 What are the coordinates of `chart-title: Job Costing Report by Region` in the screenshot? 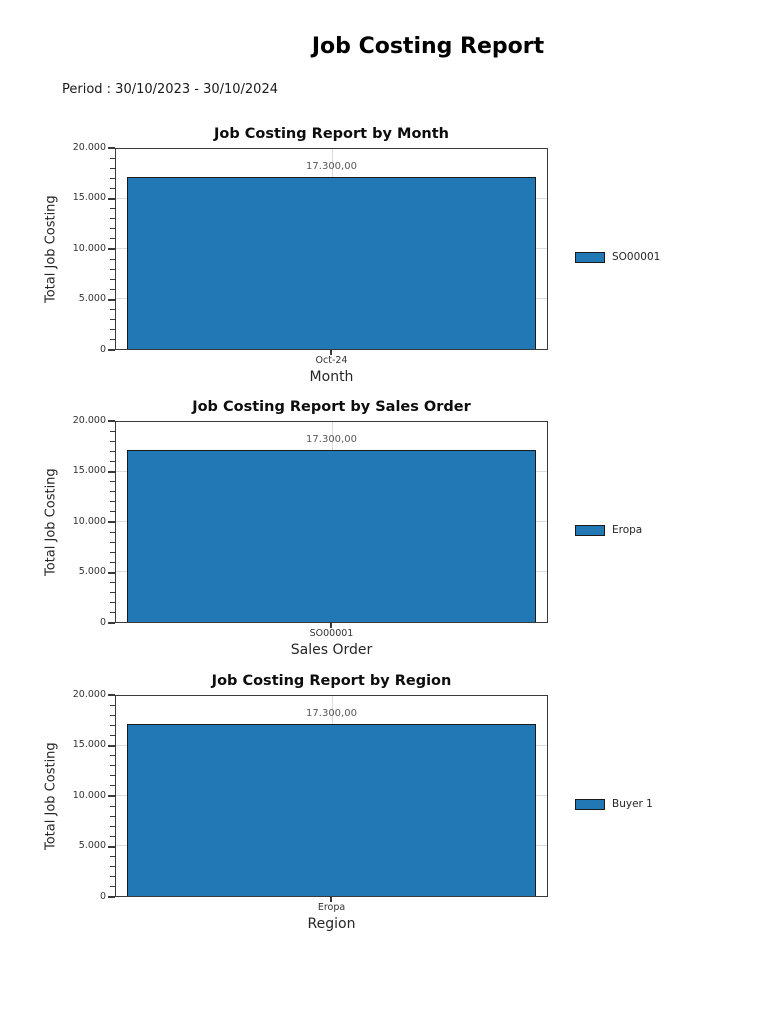 It's located at (331, 681).